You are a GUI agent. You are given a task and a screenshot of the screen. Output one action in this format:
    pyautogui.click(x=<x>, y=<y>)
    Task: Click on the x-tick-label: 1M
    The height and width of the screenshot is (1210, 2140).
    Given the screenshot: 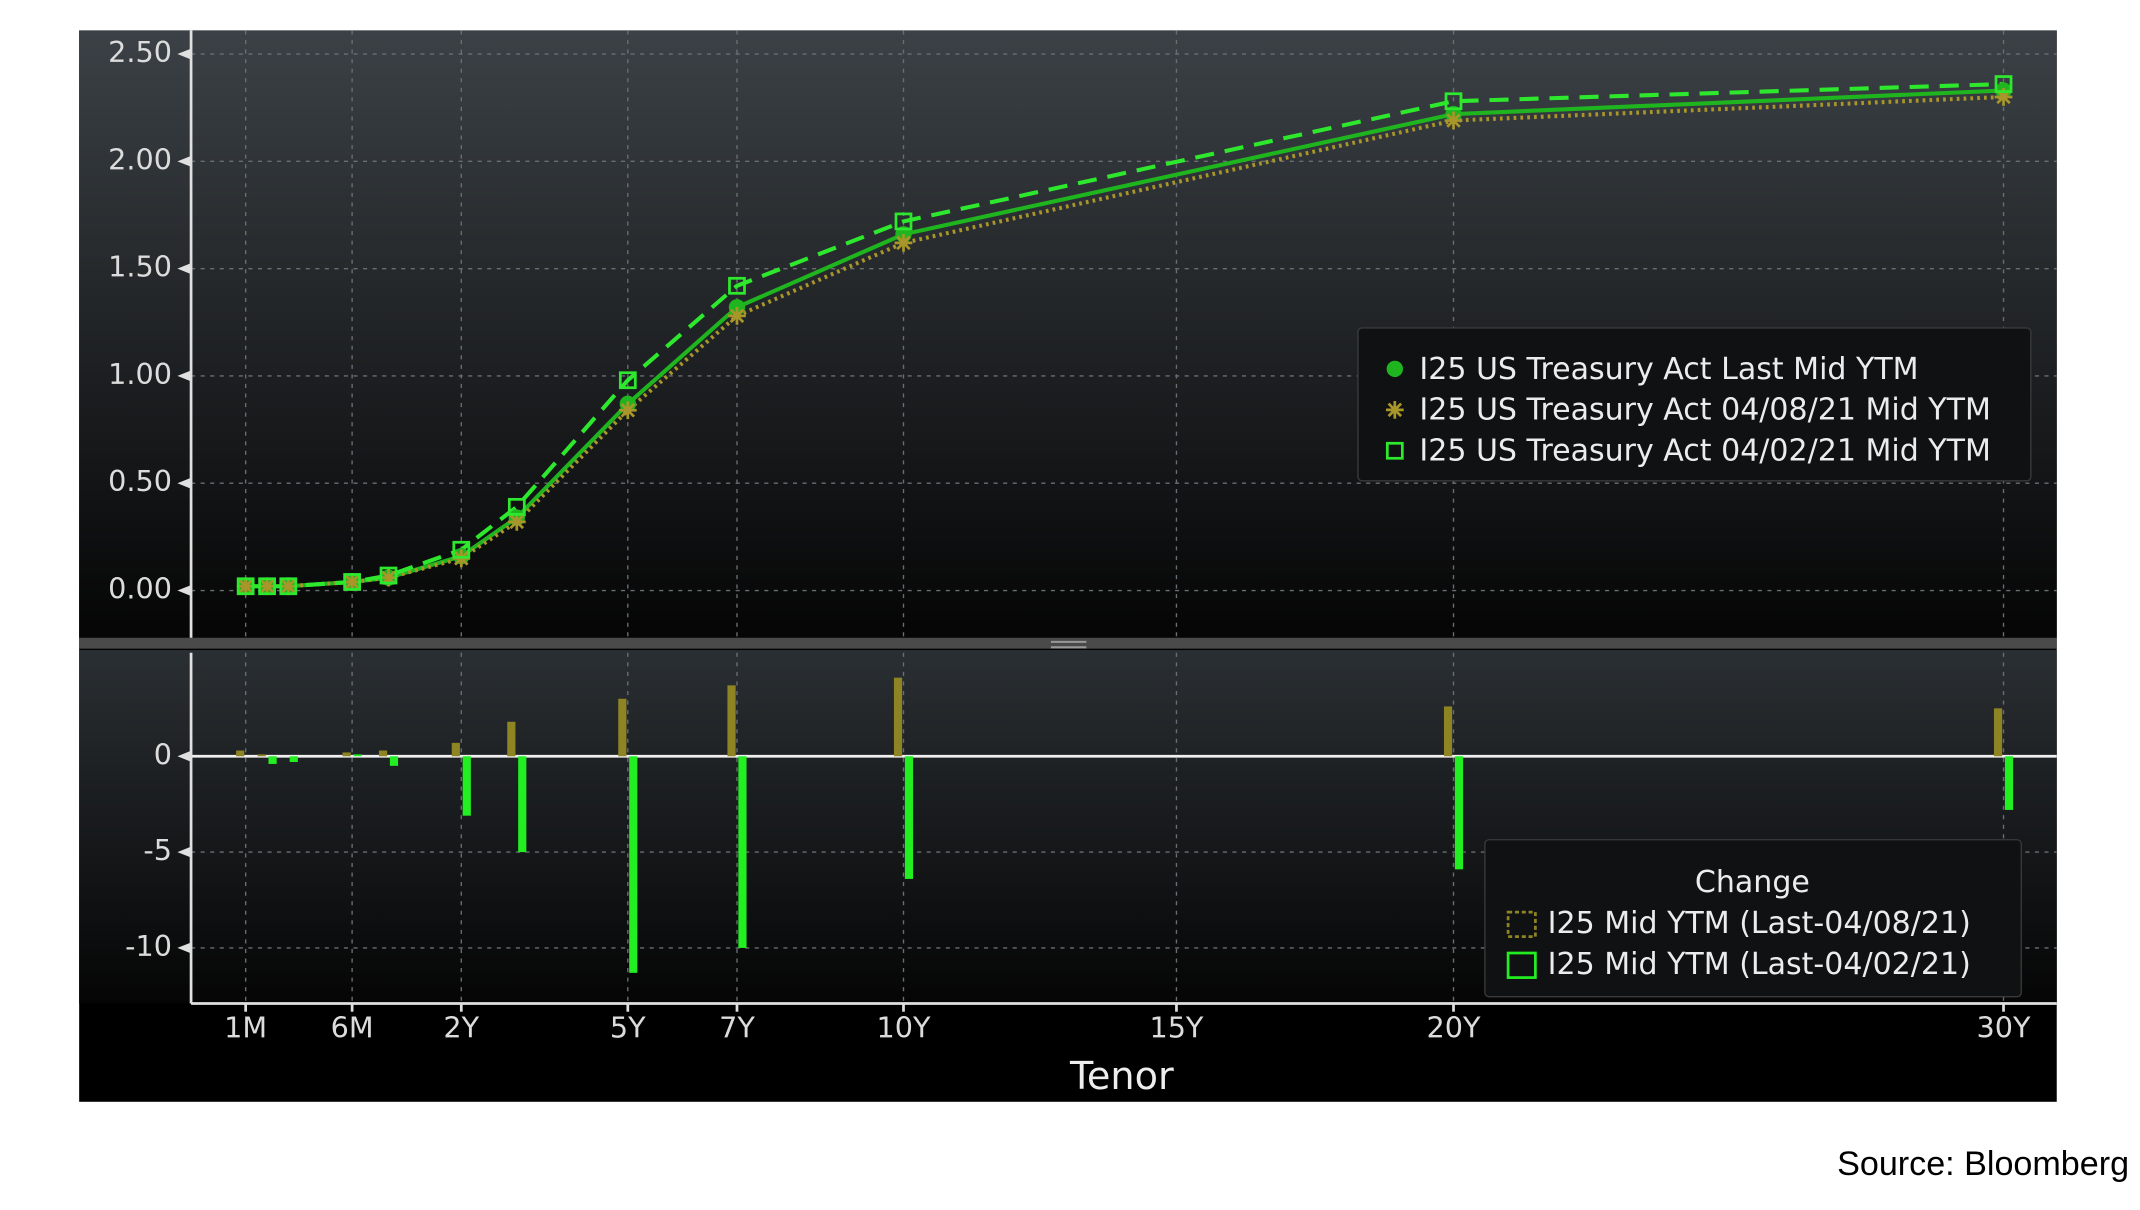 What is the action you would take?
    pyautogui.click(x=245, y=1027)
    